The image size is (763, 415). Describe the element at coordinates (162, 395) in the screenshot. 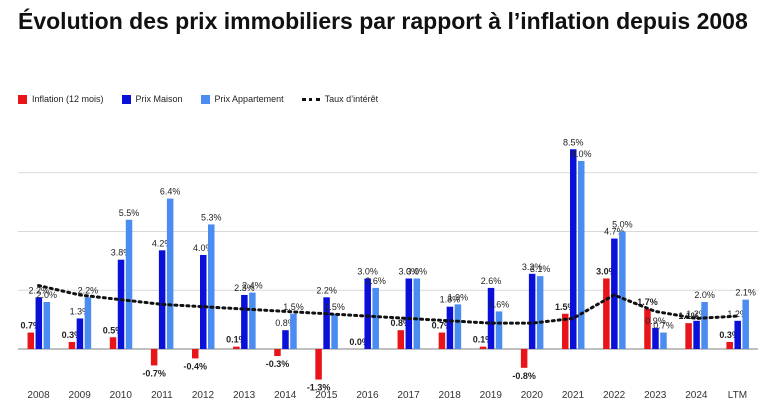

I see `x-tick-label: 2011` at that location.